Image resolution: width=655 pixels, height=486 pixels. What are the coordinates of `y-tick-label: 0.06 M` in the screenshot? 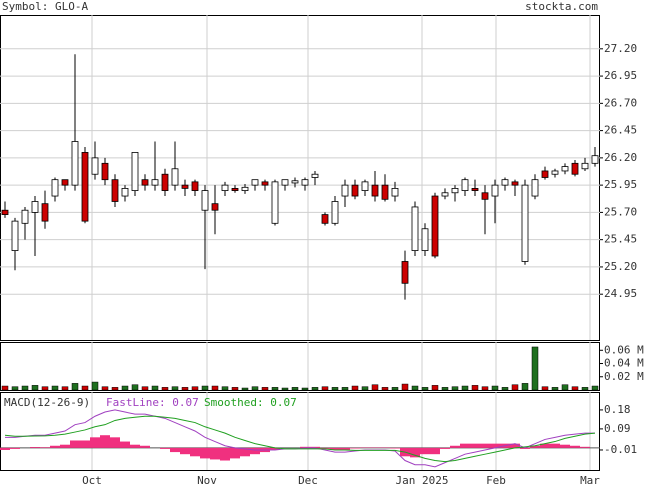 It's located at (624, 349).